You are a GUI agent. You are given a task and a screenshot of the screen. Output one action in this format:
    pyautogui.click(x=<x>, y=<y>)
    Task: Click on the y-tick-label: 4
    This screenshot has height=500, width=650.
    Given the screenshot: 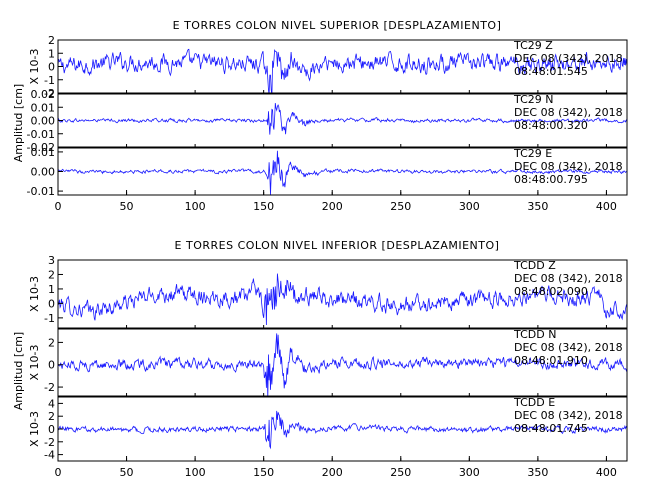 What is the action you would take?
    pyautogui.click(x=51, y=403)
    